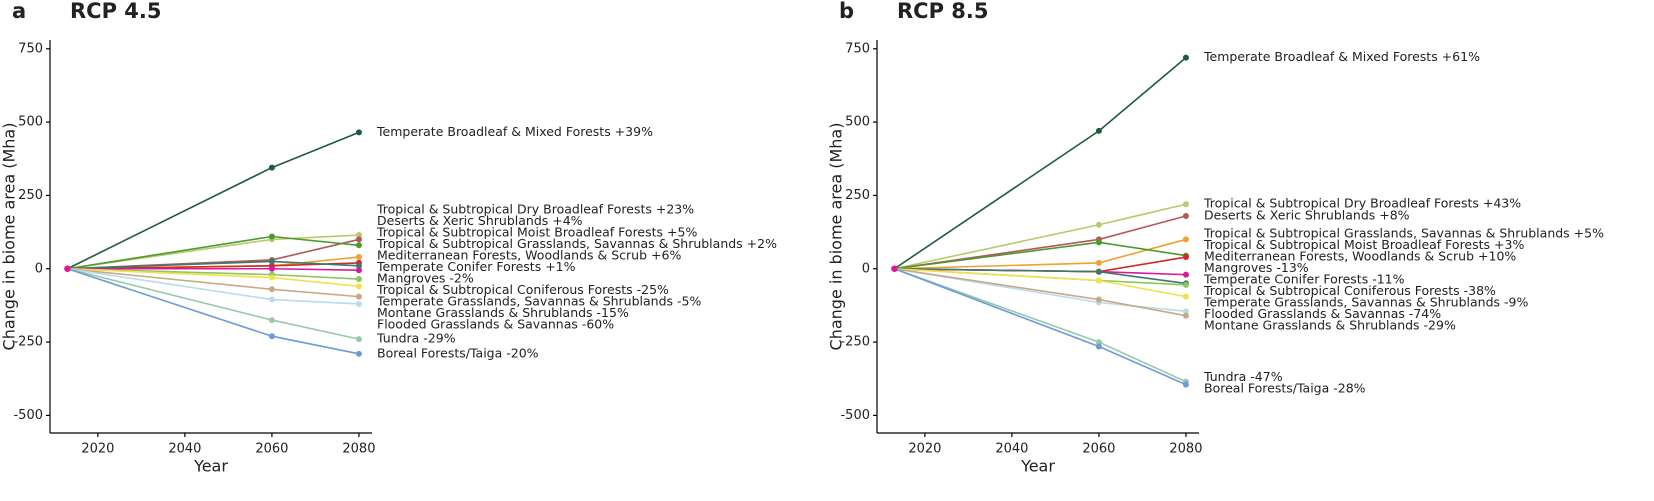 This screenshot has height=501, width=1654. I want to click on series-label: Flooded Grasslands & Savannas -60%, so click(495, 323).